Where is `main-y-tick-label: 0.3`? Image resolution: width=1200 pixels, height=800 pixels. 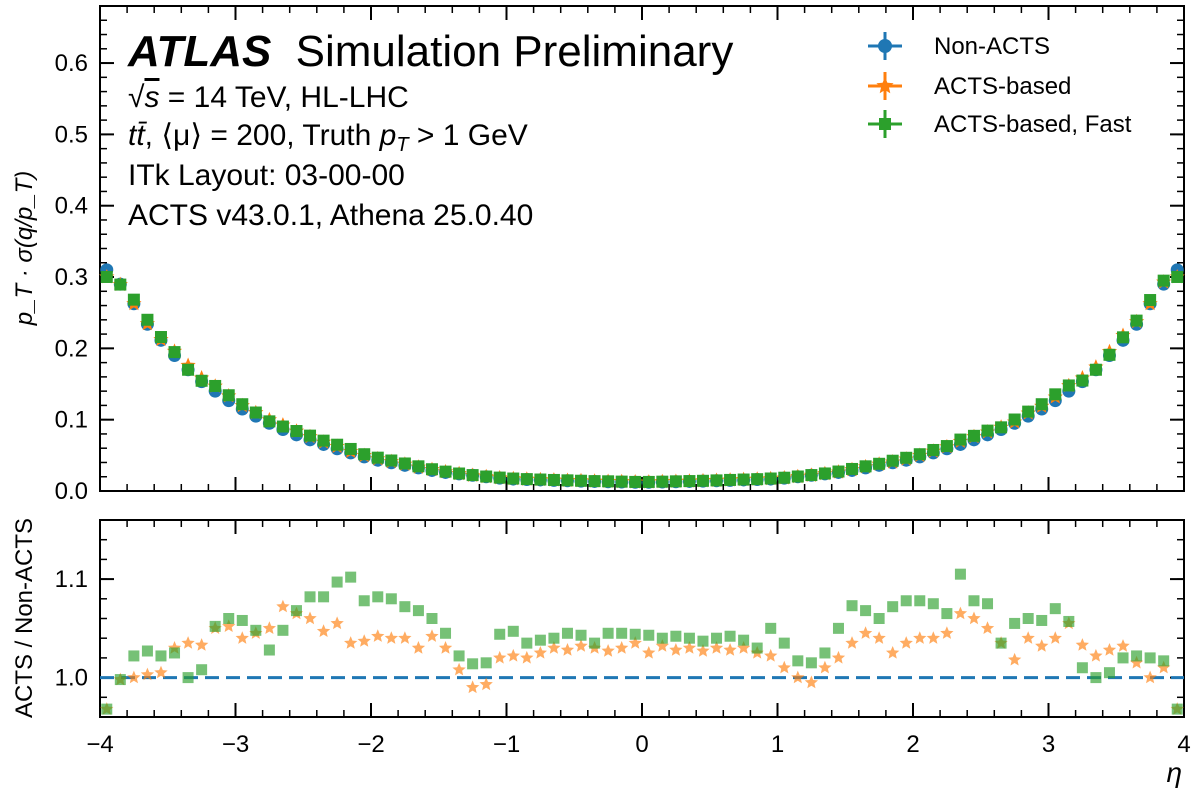
main-y-tick-label: 0.3 is located at coordinates (71, 277).